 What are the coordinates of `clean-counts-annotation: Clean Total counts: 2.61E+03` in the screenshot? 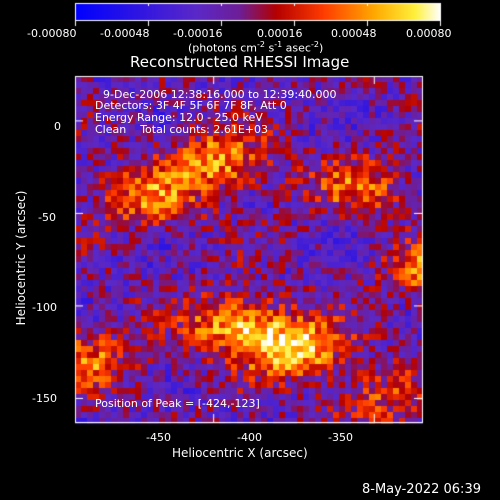 It's located at (182, 129).